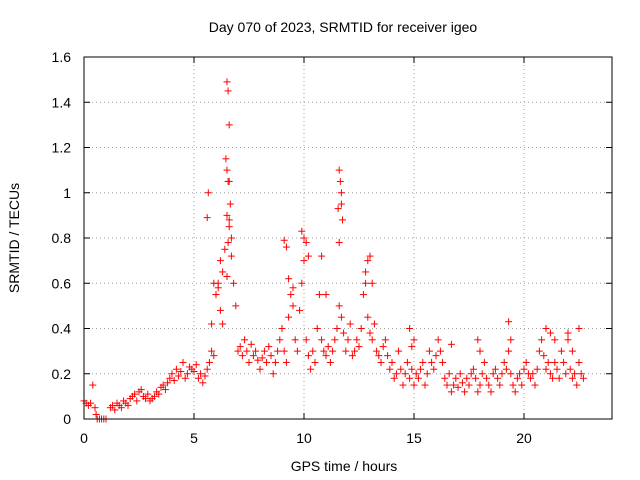  Describe the element at coordinates (524, 438) in the screenshot. I see `x-tick-label: 20` at that location.